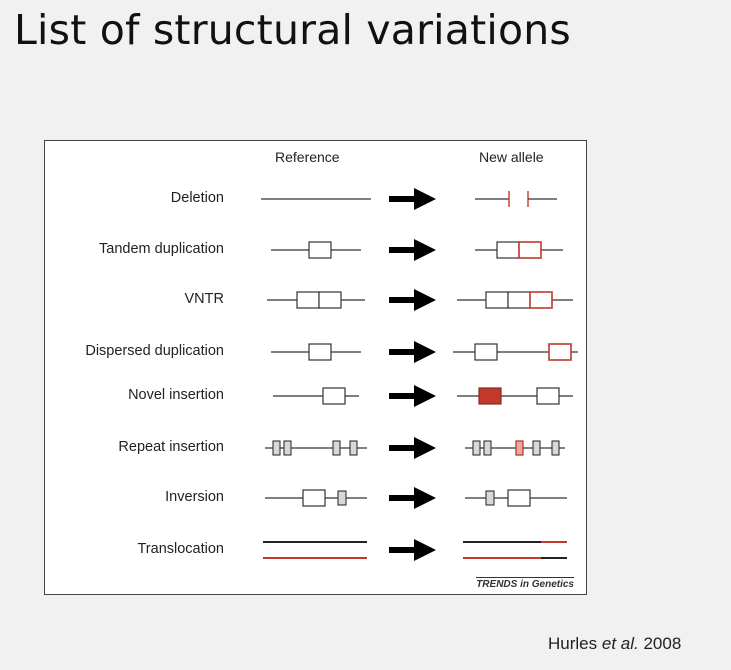 This screenshot has height=670, width=731. What do you see at coordinates (662, 643) in the screenshot?
I see `citation-year: 2008` at bounding box center [662, 643].